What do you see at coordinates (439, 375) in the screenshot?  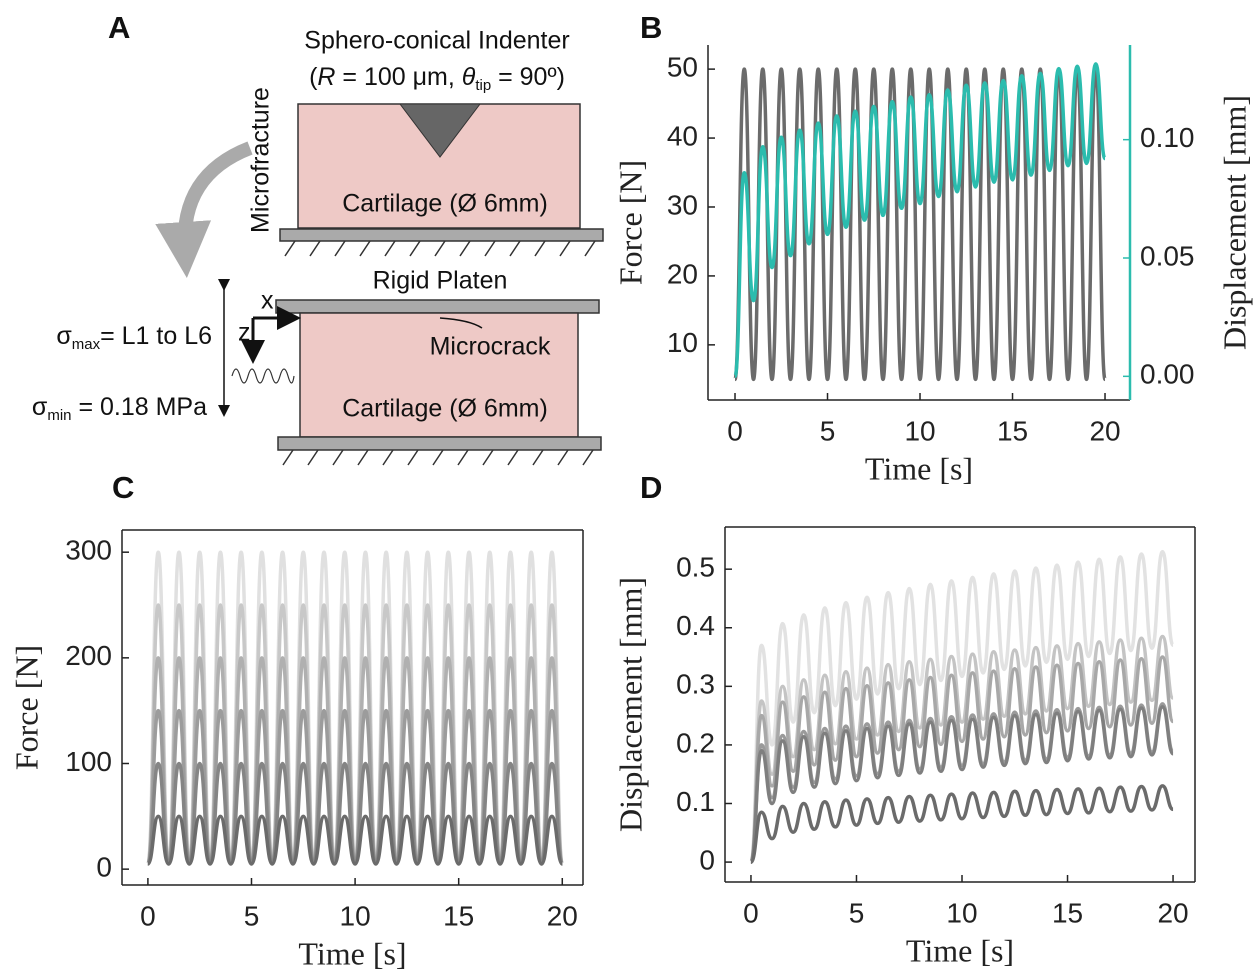 I see `cartilage-block` at bounding box center [439, 375].